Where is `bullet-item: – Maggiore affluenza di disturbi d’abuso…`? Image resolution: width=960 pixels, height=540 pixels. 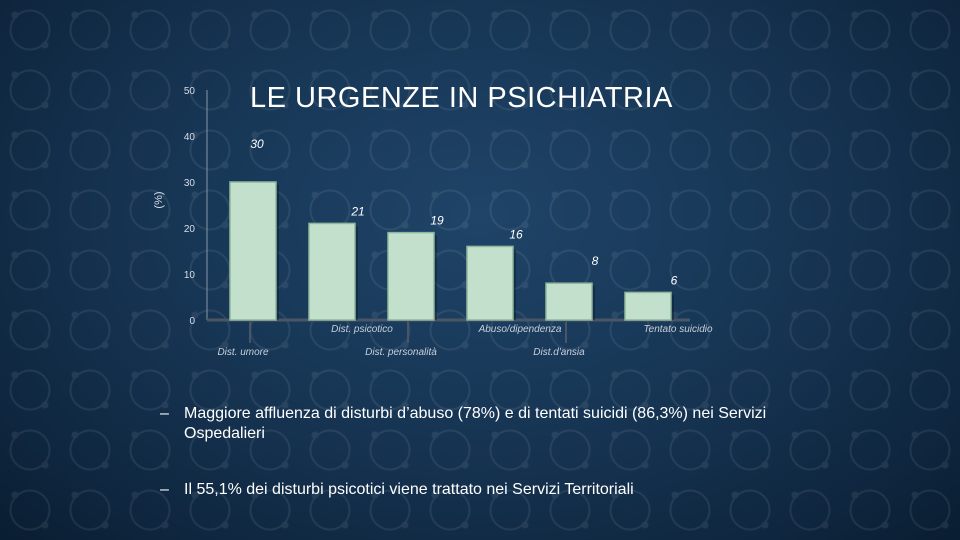 bullet-item: – Maggiore affluenza di disturbi d’abuso… is located at coordinates (480, 424).